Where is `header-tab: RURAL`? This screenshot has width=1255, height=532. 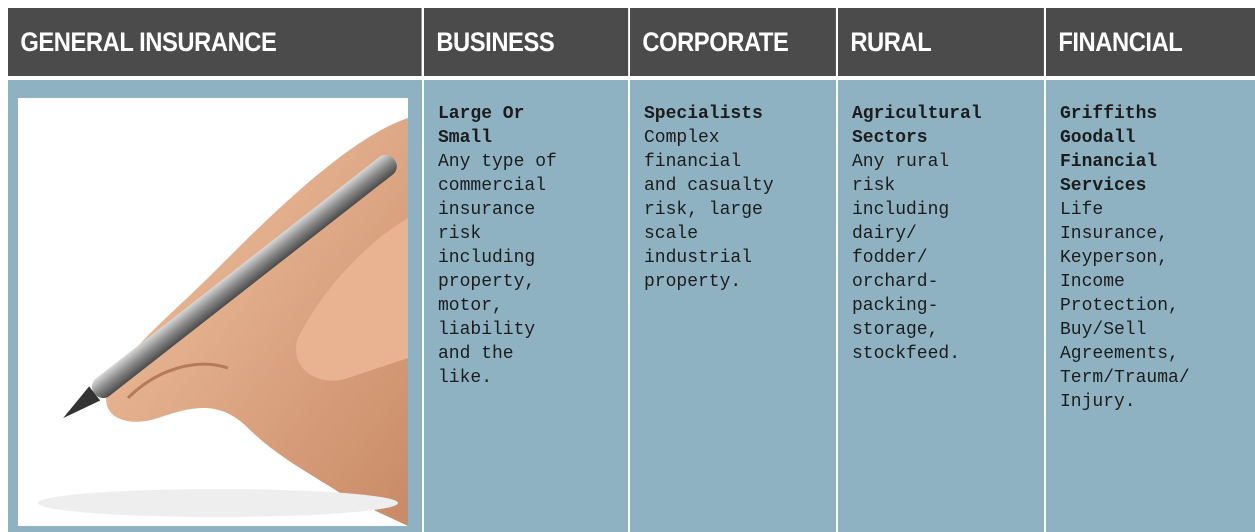 header-tab: RURAL is located at coordinates (941, 42).